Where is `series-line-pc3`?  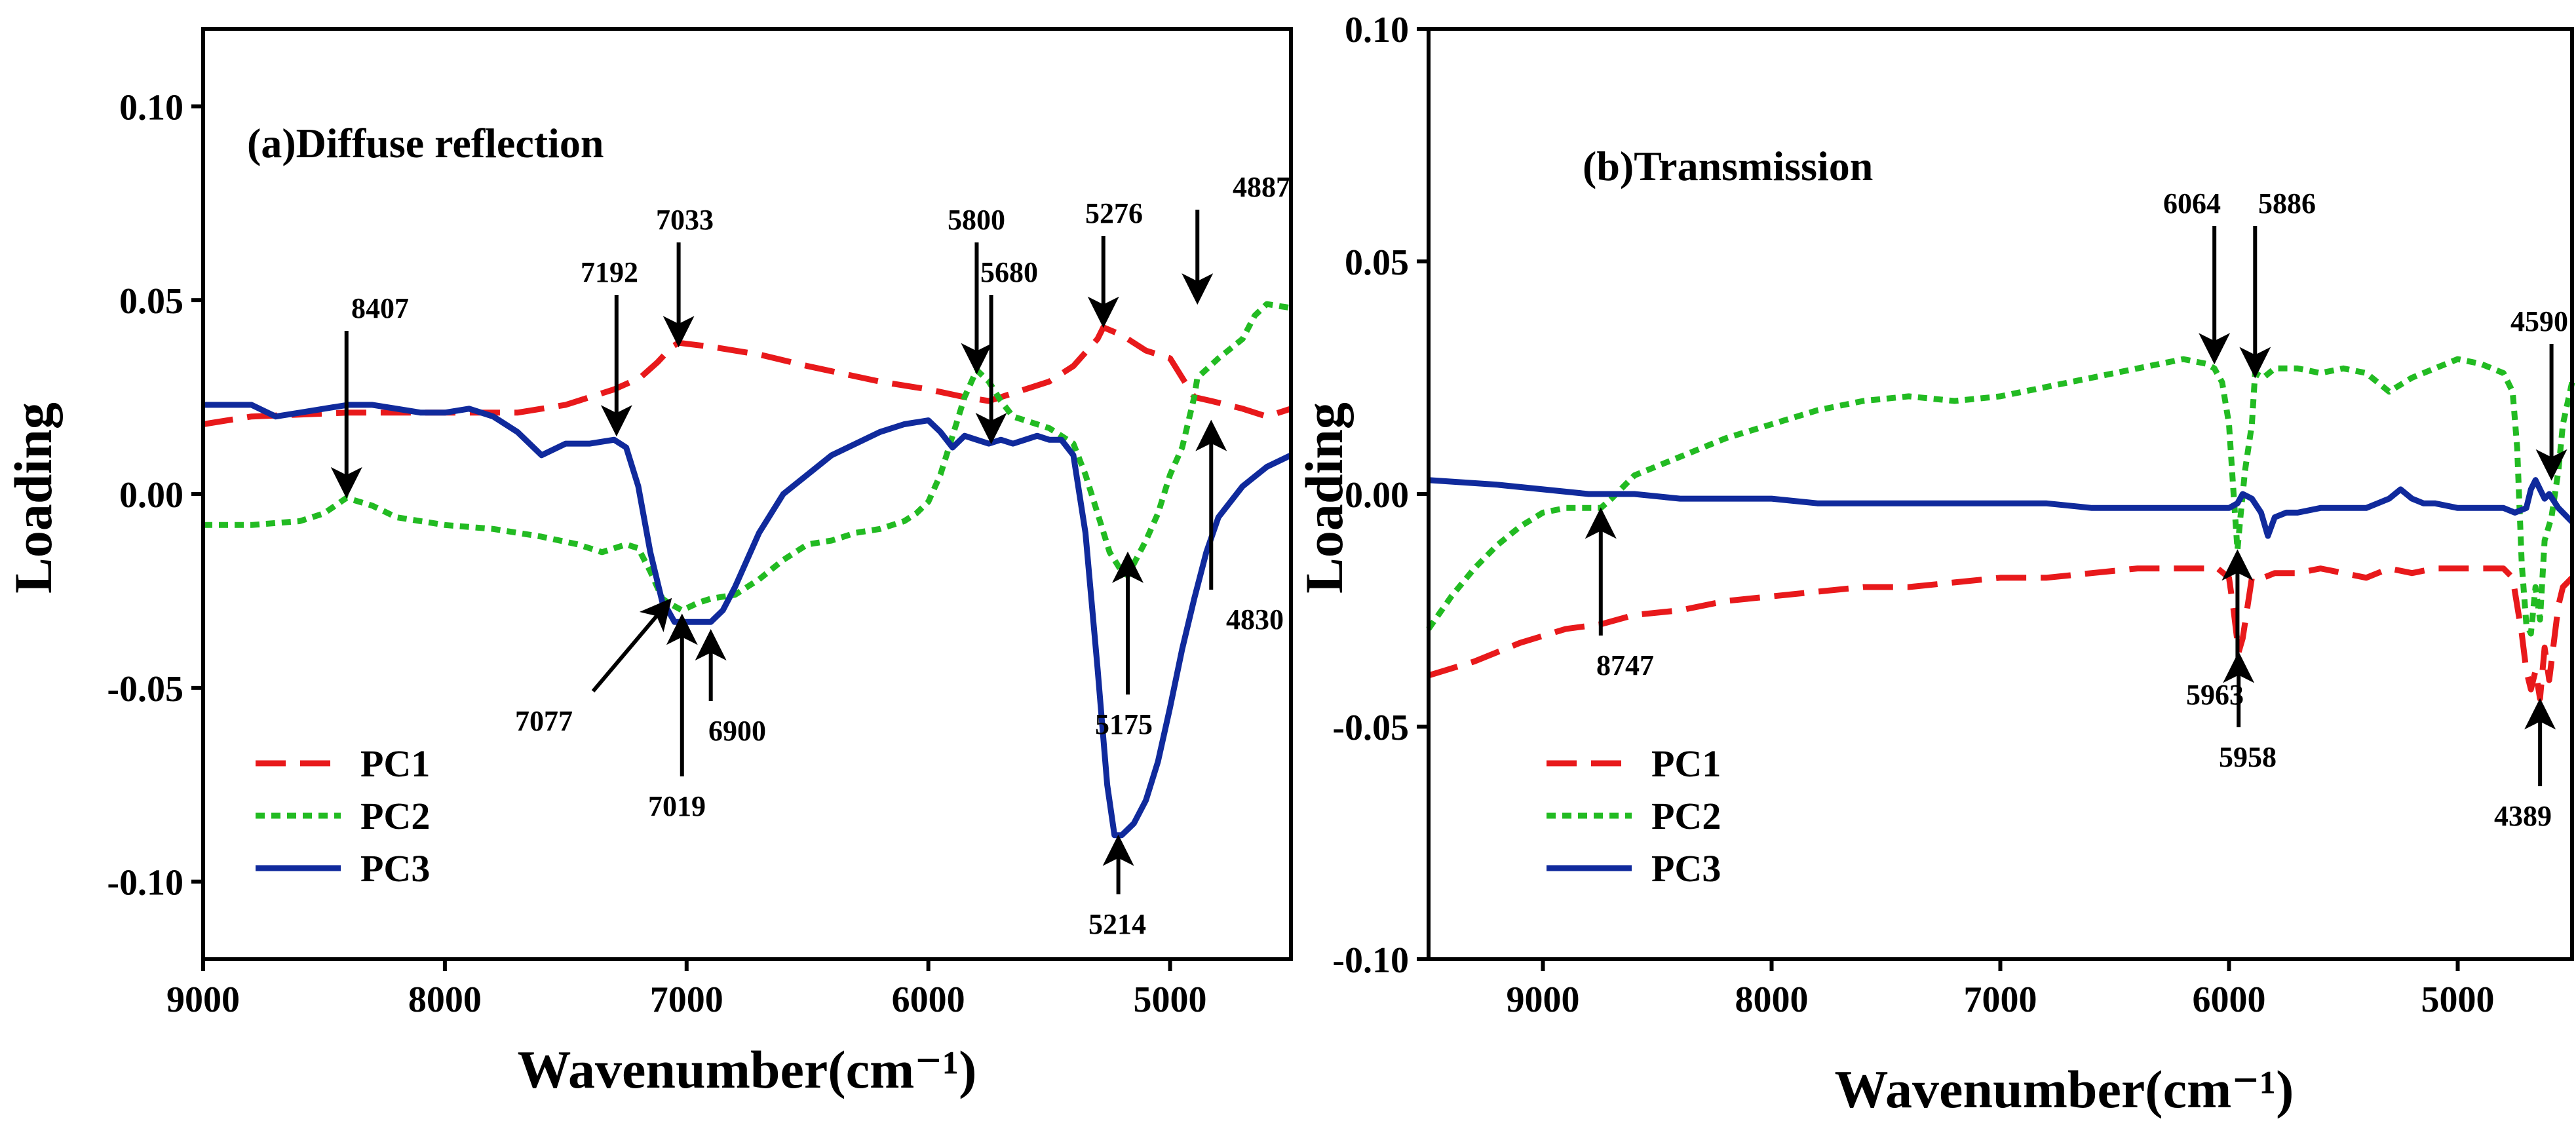
series-line-pc3 is located at coordinates (2001, 508).